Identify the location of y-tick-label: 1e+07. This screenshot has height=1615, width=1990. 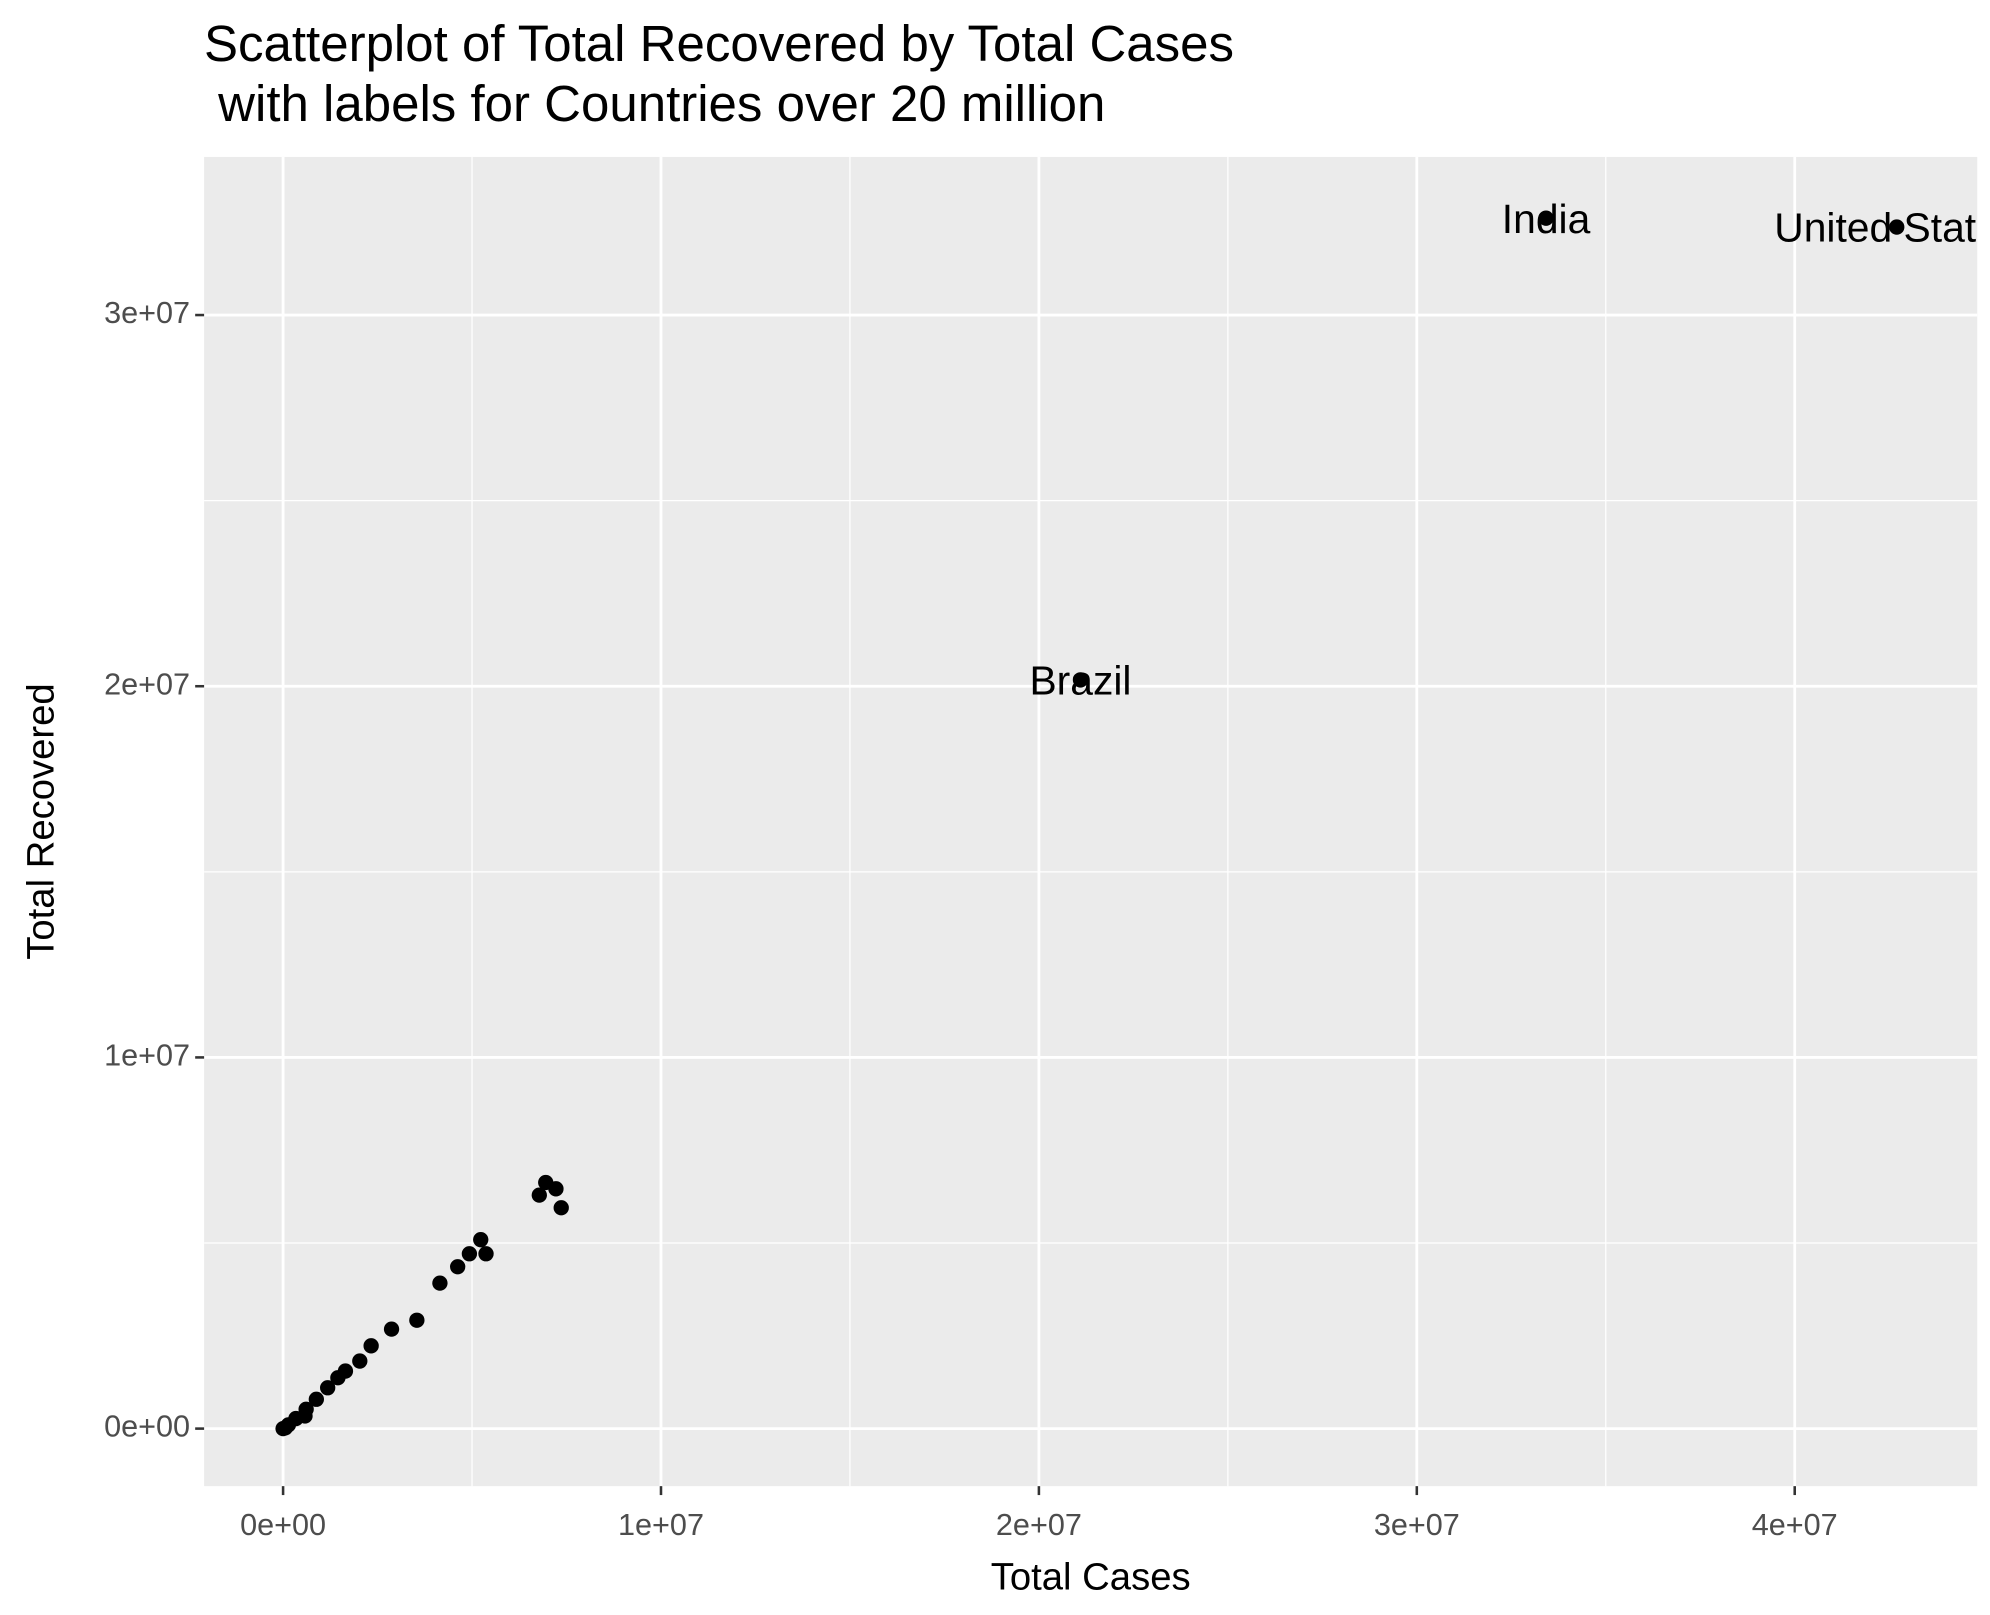
(147, 1056).